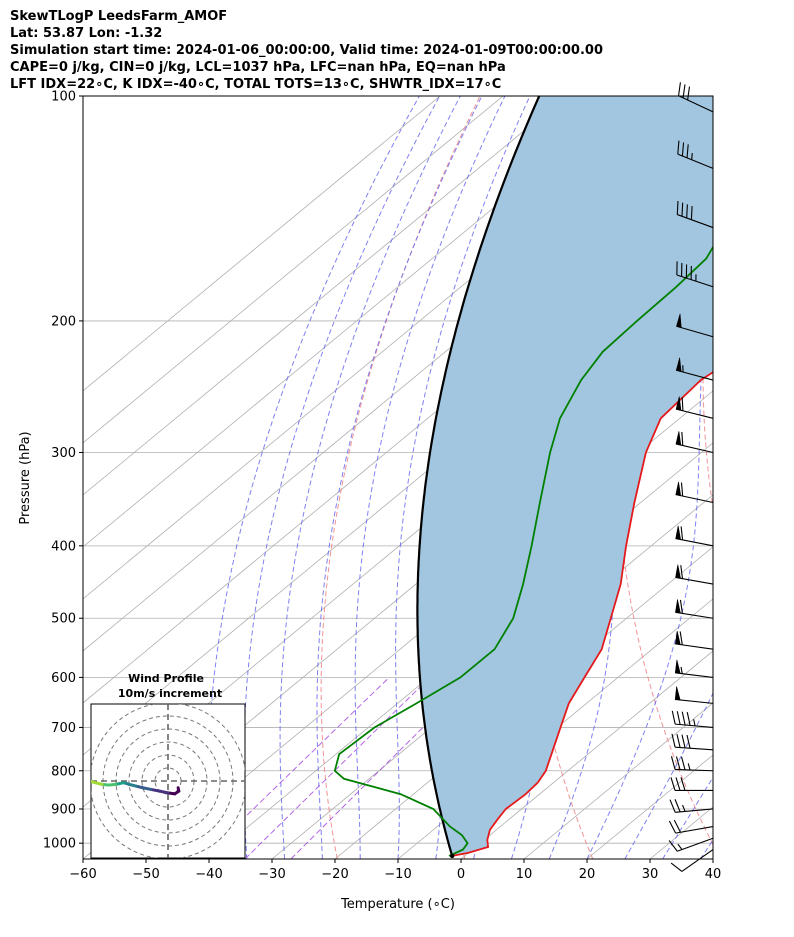  What do you see at coordinates (170, 693) in the screenshot?
I see `hodograph-subtitle: 10m/s increment` at bounding box center [170, 693].